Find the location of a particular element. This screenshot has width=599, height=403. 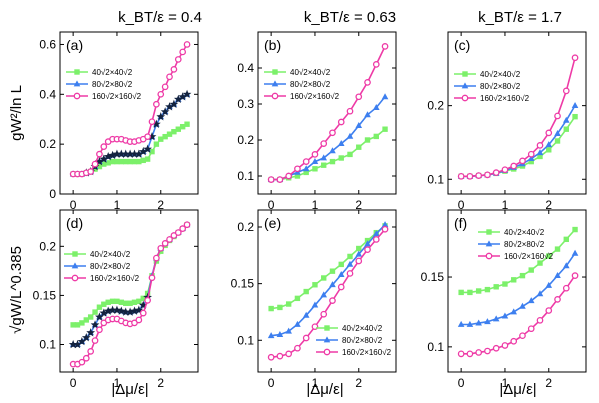

y-tick-label: 0.15 is located at coordinates (45, 295).